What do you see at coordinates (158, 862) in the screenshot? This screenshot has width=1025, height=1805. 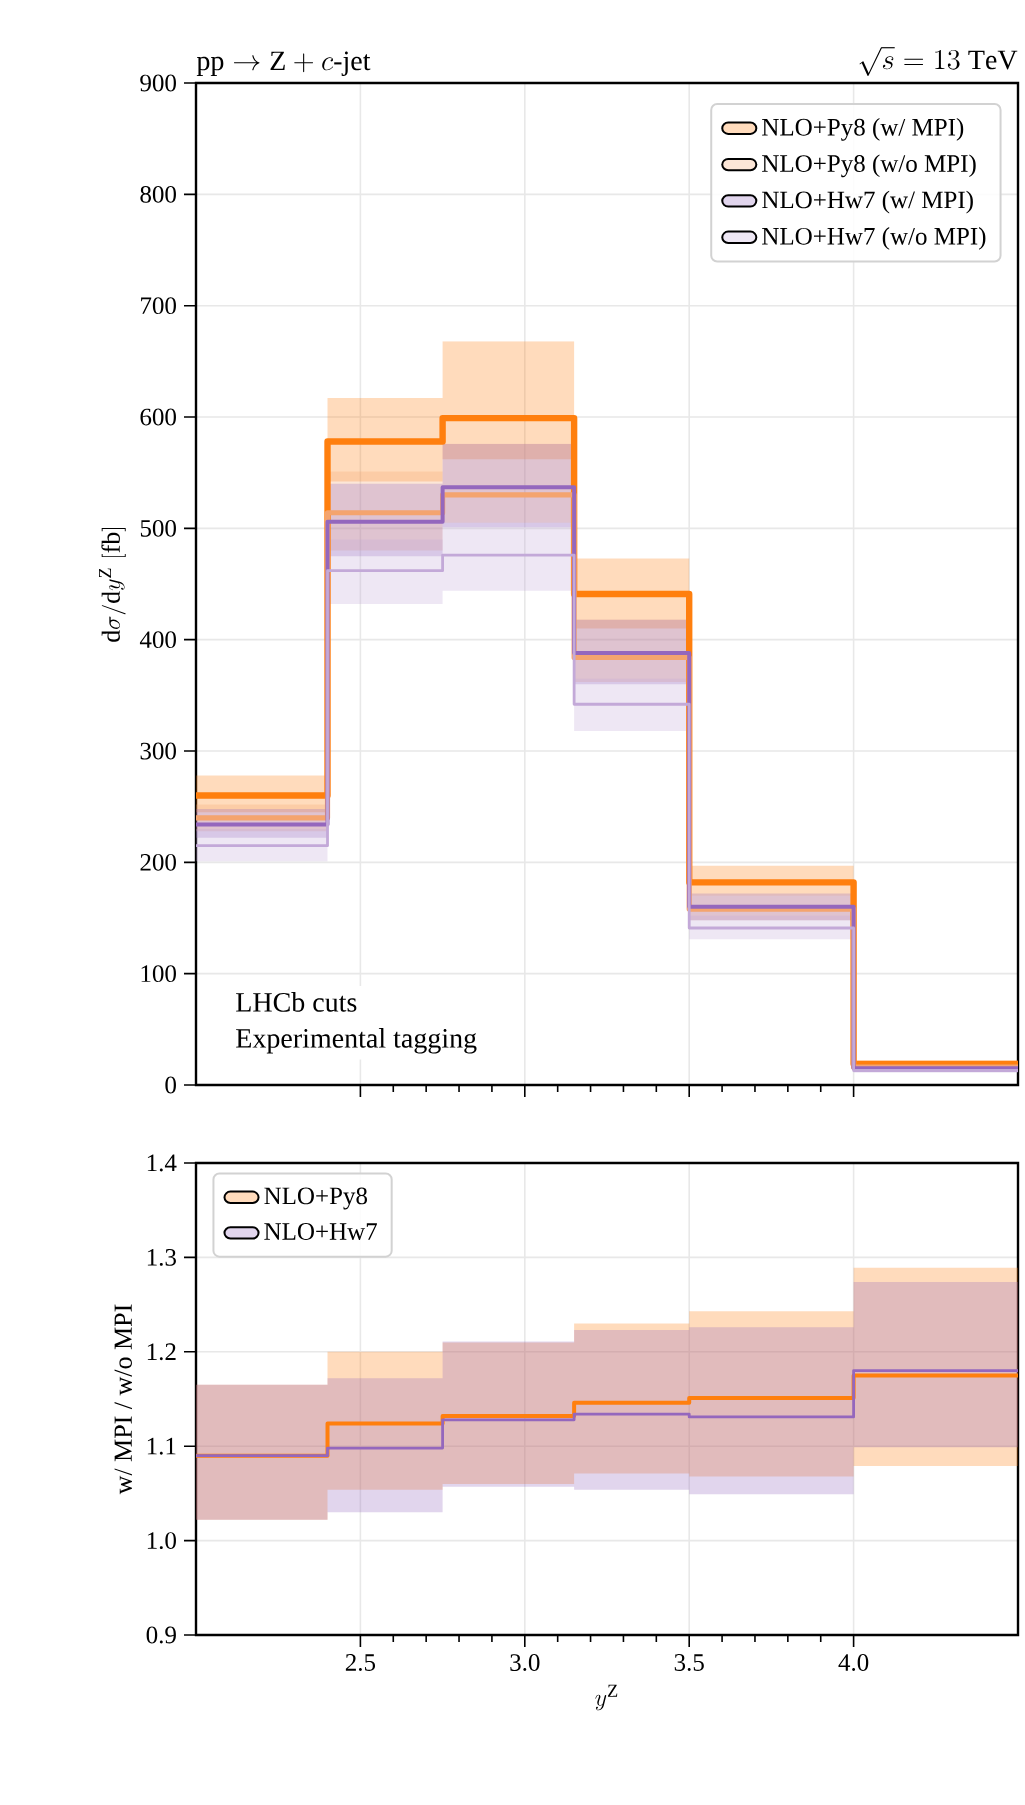 I see `y-tick-label: 200` at bounding box center [158, 862].